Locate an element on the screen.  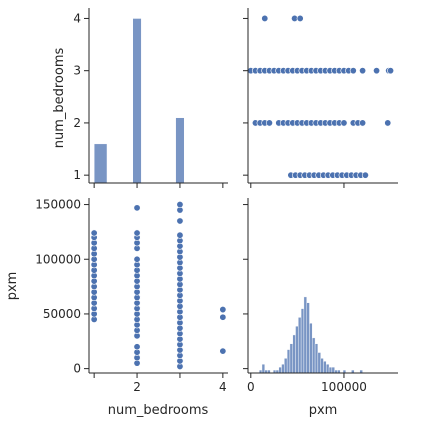
bl-y-0-tick-label: 0 is located at coordinates (77, 369).